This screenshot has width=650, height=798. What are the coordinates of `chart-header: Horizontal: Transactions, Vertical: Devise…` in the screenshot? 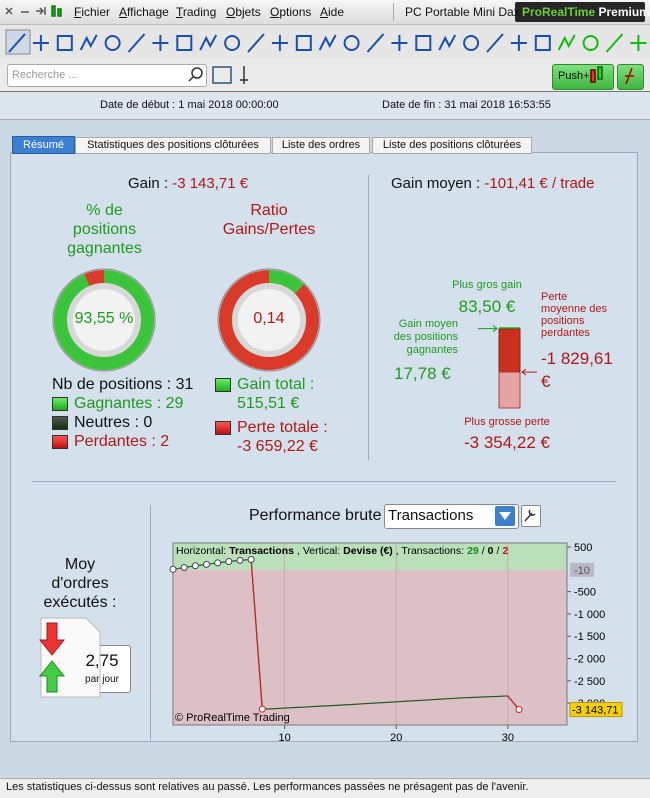 It's located at (342, 551).